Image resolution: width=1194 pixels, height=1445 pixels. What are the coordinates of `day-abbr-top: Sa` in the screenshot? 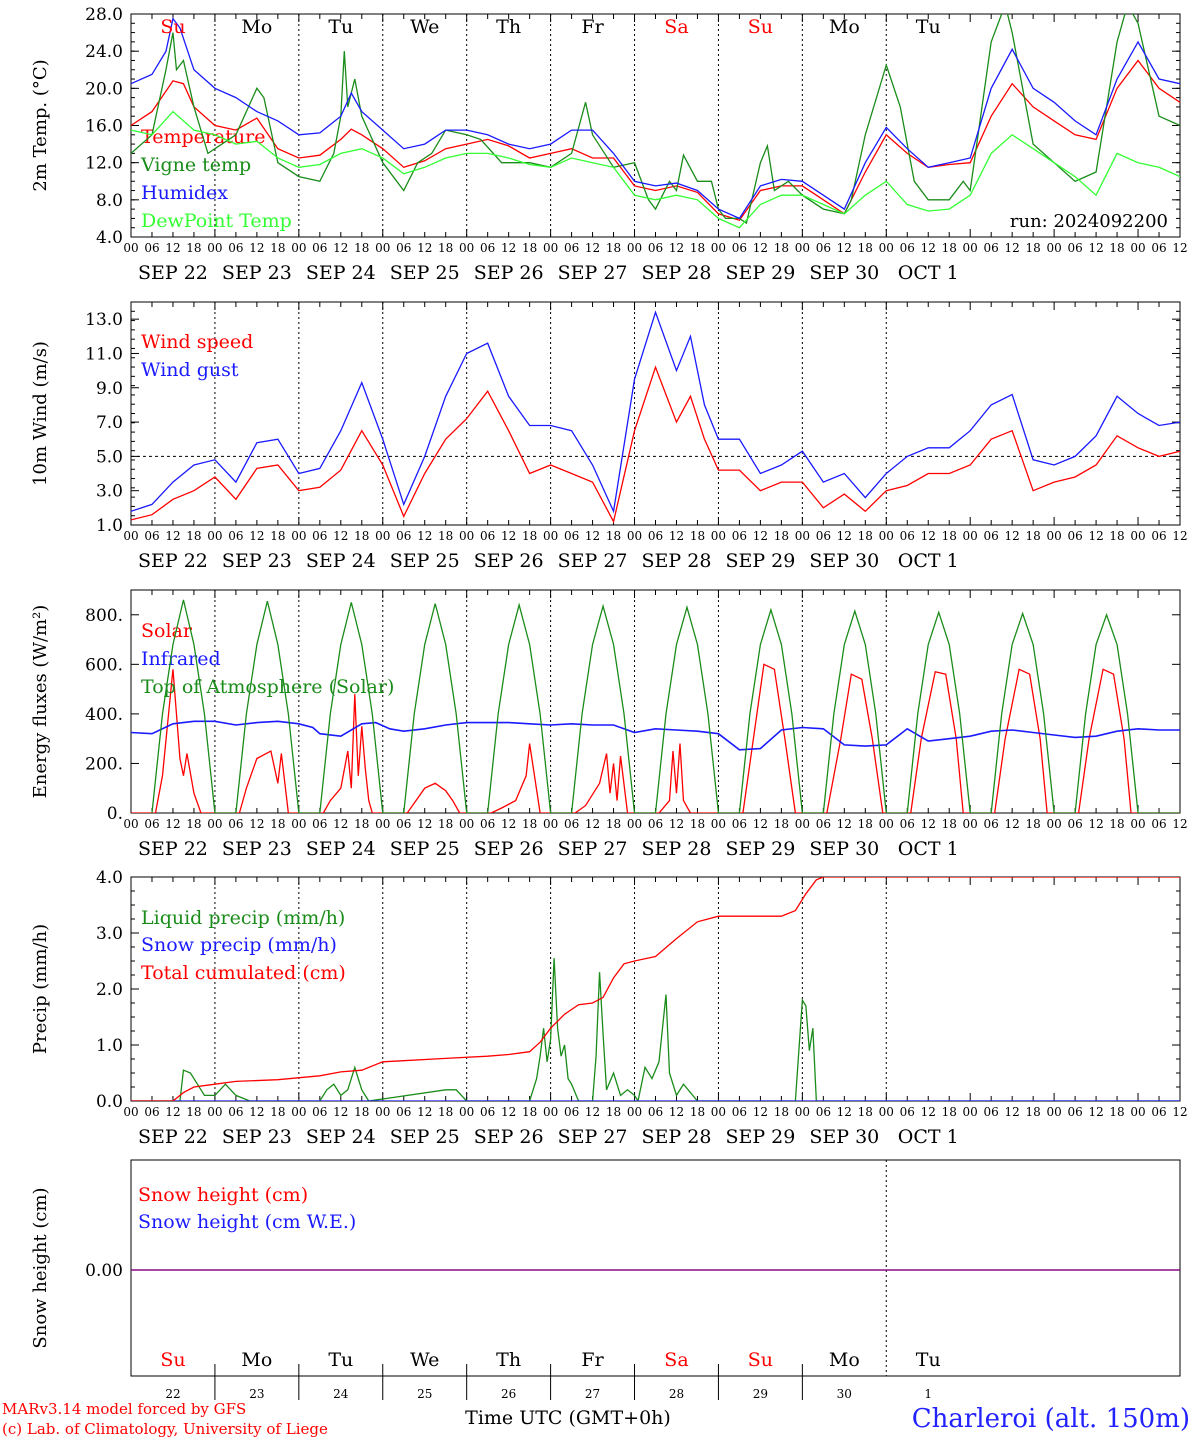 It's located at (676, 27).